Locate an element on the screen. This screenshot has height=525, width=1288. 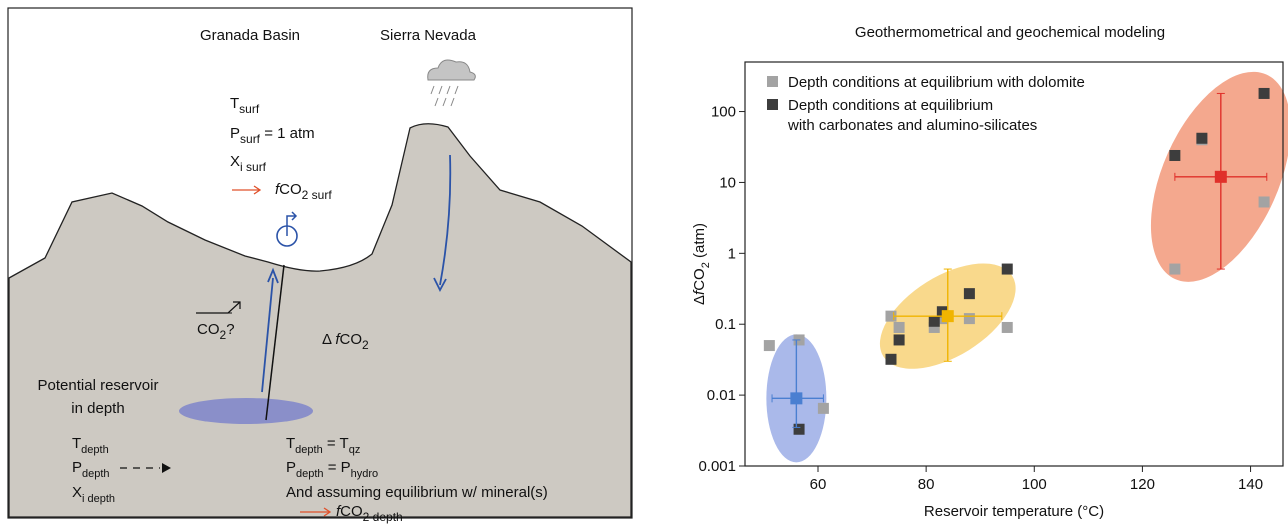
depth-arrow is located at coordinates (316, 512).